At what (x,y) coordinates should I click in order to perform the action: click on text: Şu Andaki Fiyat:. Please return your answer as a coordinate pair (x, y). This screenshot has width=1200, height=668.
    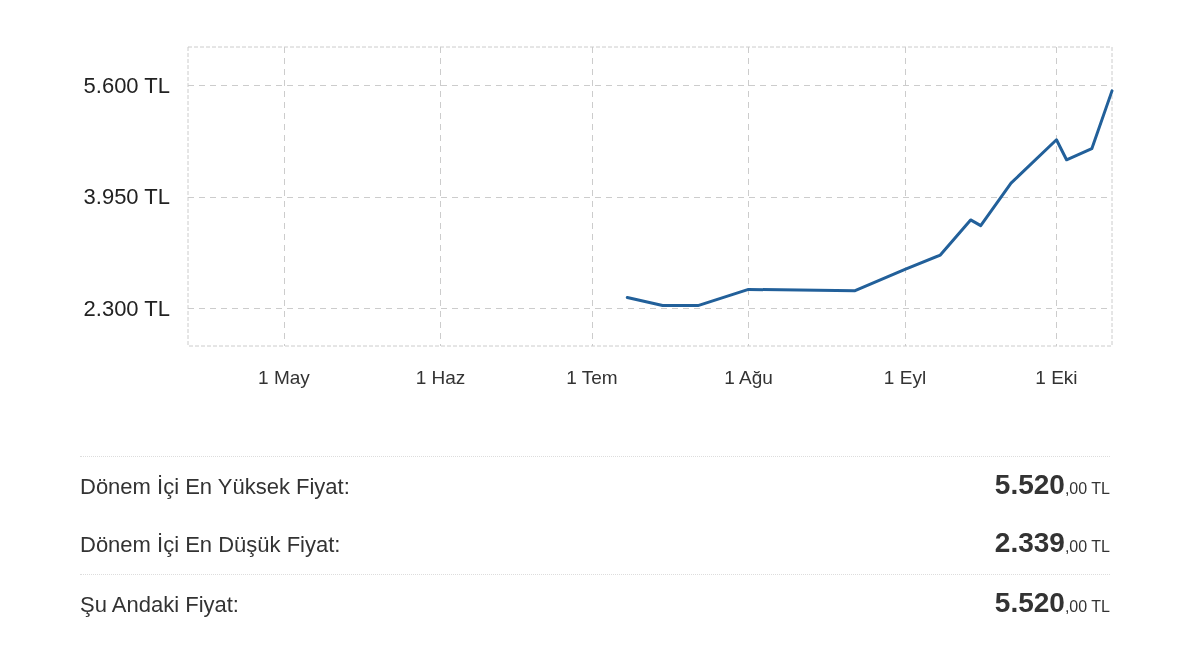
    Looking at the image, I should click on (159, 605).